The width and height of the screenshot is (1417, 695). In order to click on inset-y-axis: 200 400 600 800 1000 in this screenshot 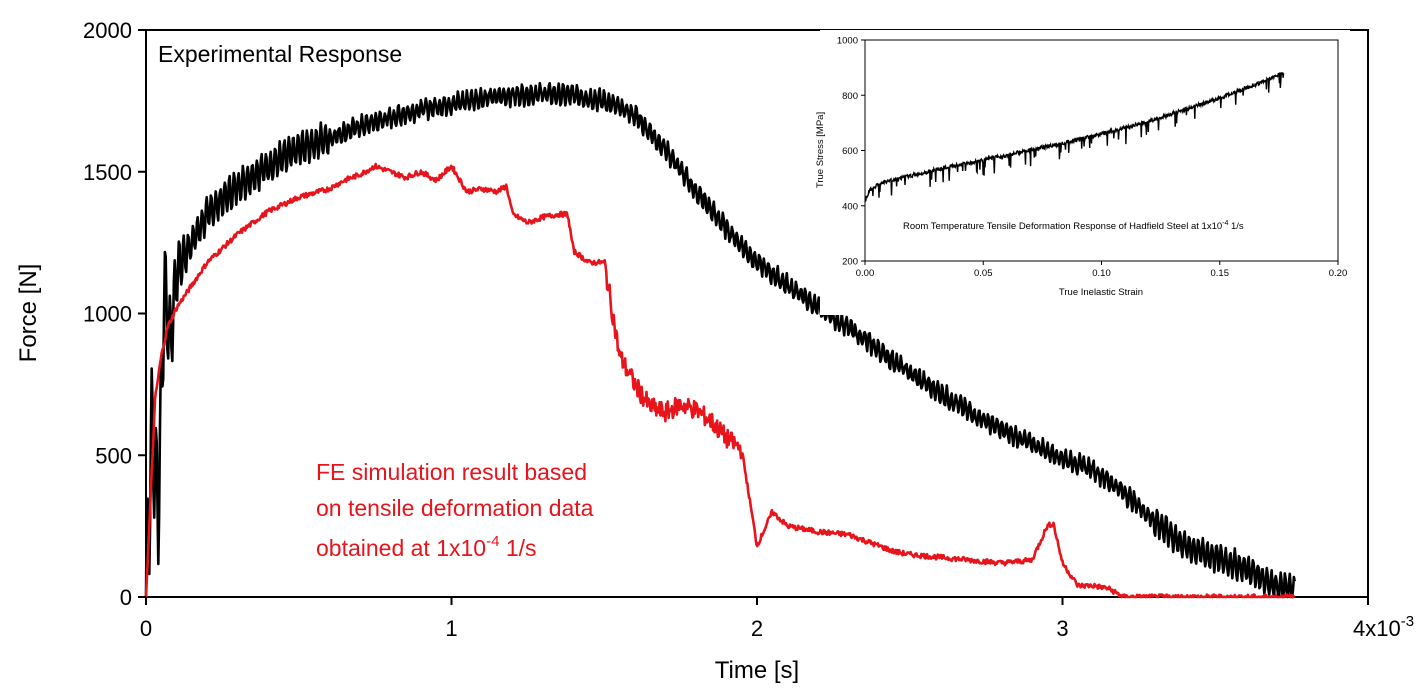, I will do `click(851, 152)`.